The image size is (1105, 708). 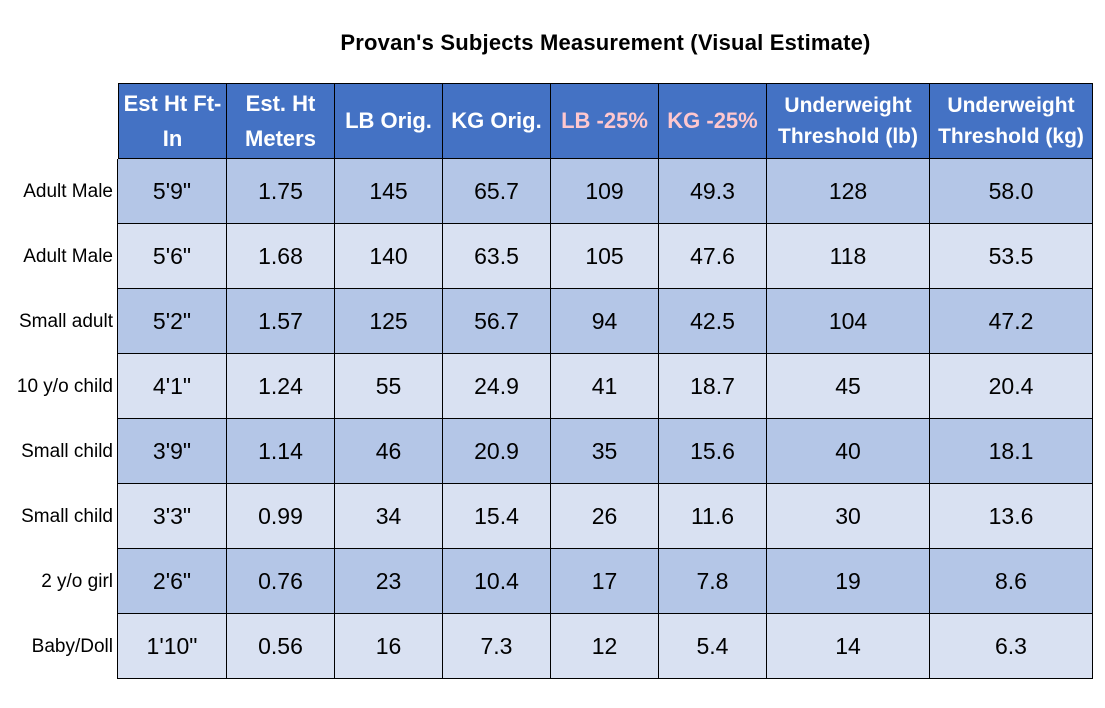 What do you see at coordinates (389, 451) in the screenshot?
I see `table-cell: 46` at bounding box center [389, 451].